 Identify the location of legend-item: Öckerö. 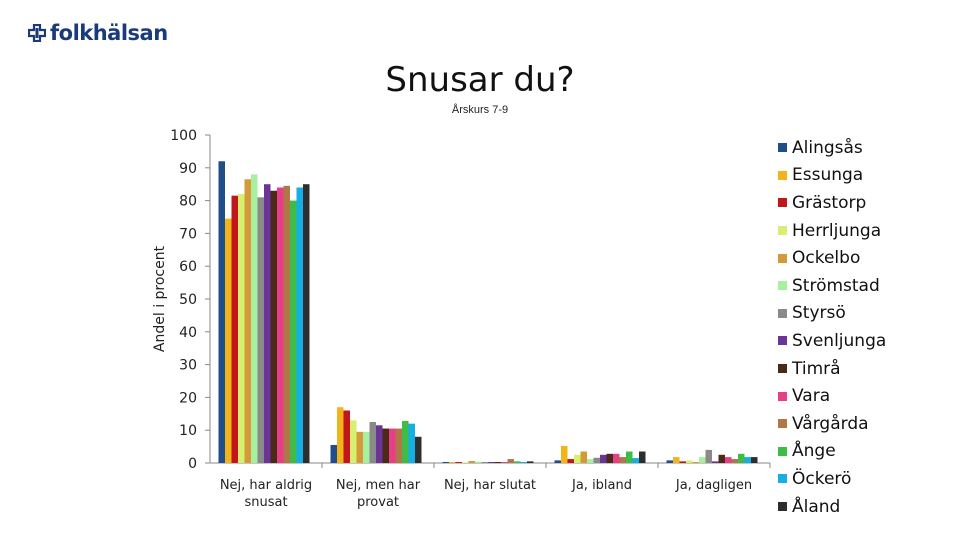
(832, 479).